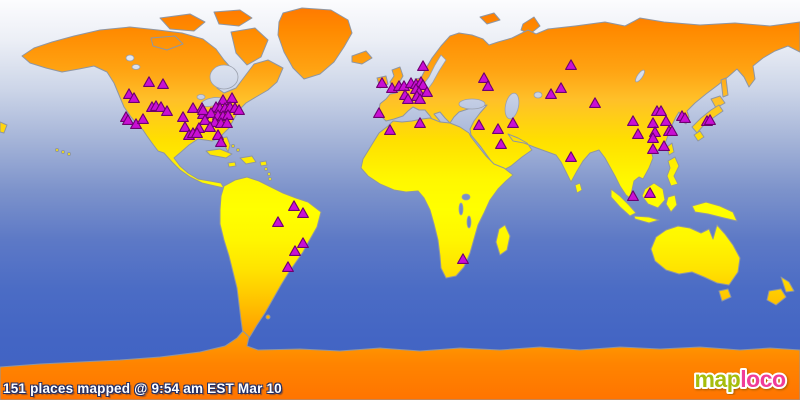 The width and height of the screenshot is (800, 400). Describe the element at coordinates (163, 232) in the screenshot. I see `caribbean-islands` at that location.